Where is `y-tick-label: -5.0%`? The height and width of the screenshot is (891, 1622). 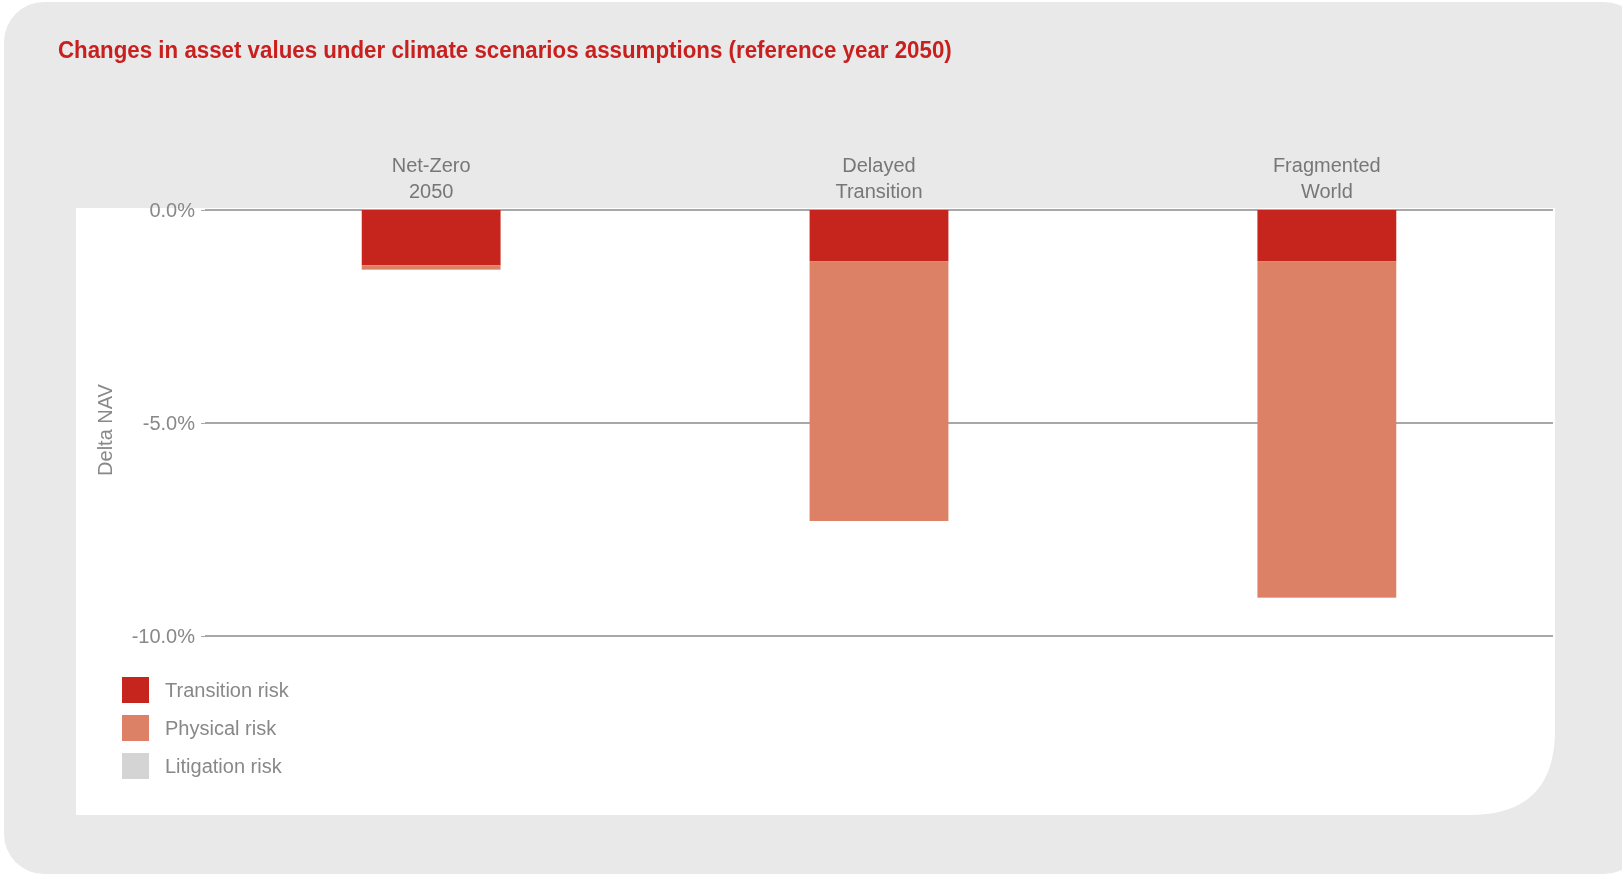
y-tick-label: -5.0% is located at coordinates (169, 422).